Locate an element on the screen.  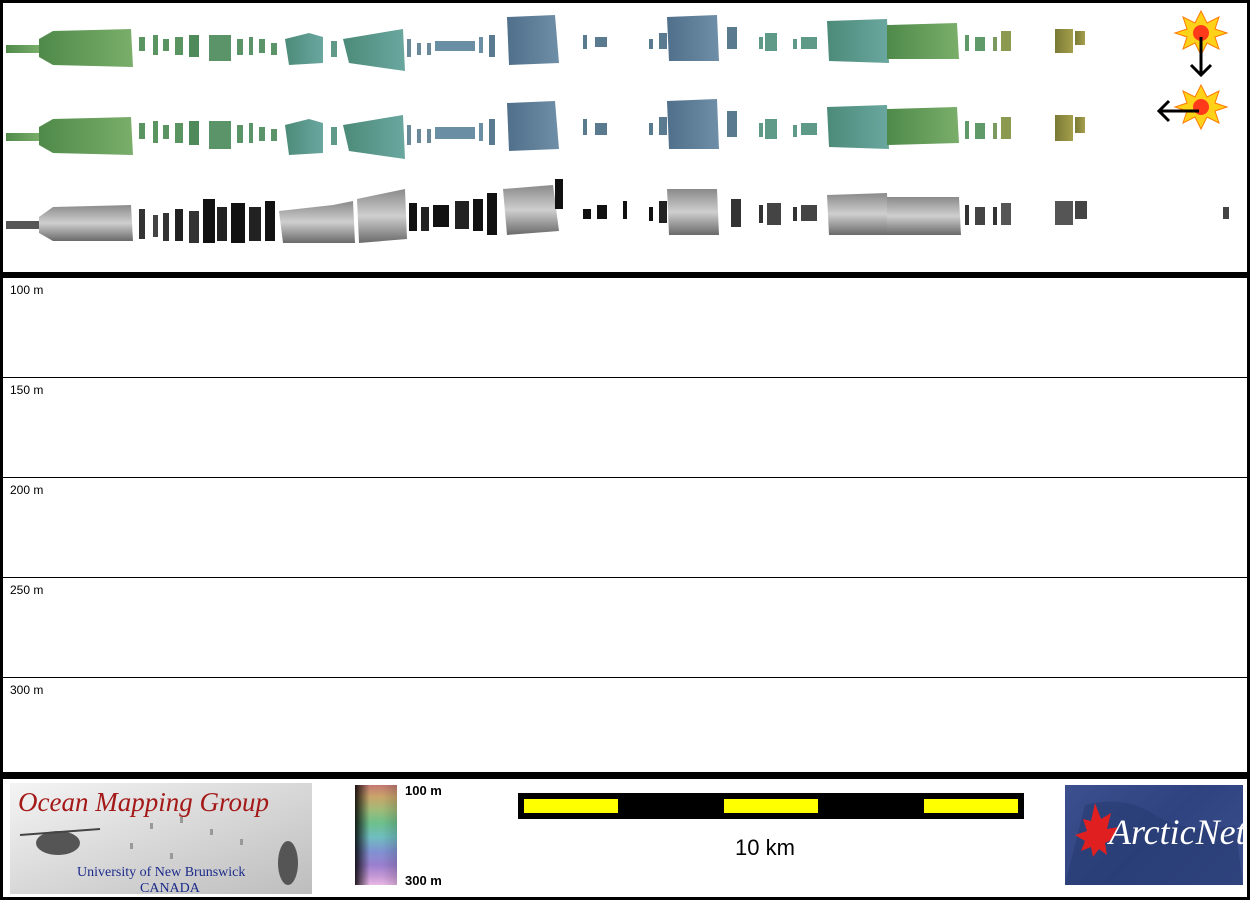
depth-label: 200 m is located at coordinates (27, 490).